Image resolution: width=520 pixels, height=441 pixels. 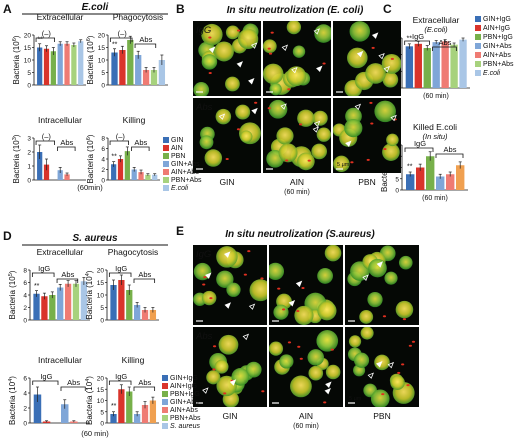 What do you see at coordinates (60, 17) in the screenshot?
I see `a-extracellular-title: Extracellular` at bounding box center [60, 17].